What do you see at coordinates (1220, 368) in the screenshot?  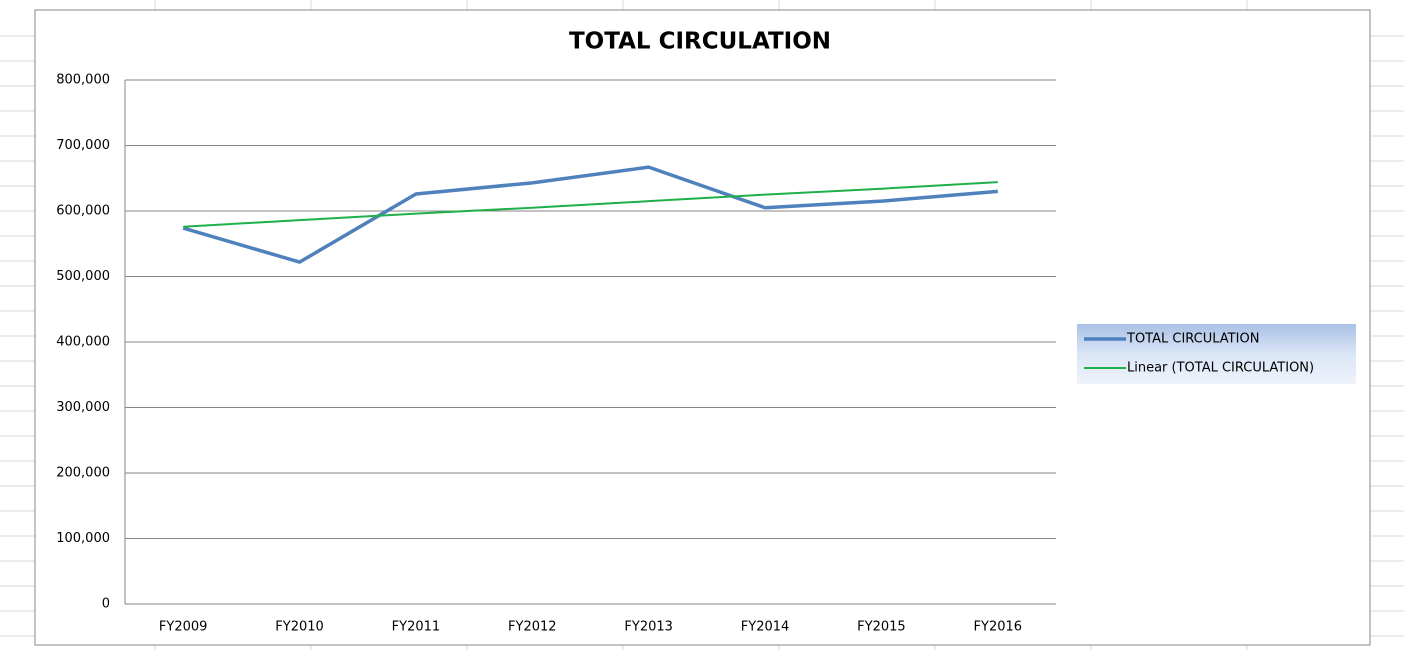 I see `legend-label: Linear (TOTAL CIRCULATION)` at bounding box center [1220, 368].